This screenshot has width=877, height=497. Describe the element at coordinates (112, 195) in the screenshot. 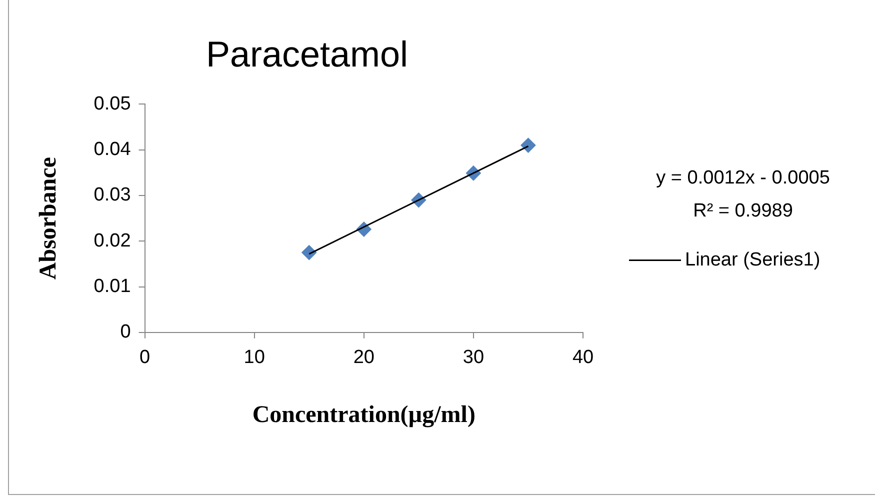

I see `y-tick-label: 0.03` at that location.